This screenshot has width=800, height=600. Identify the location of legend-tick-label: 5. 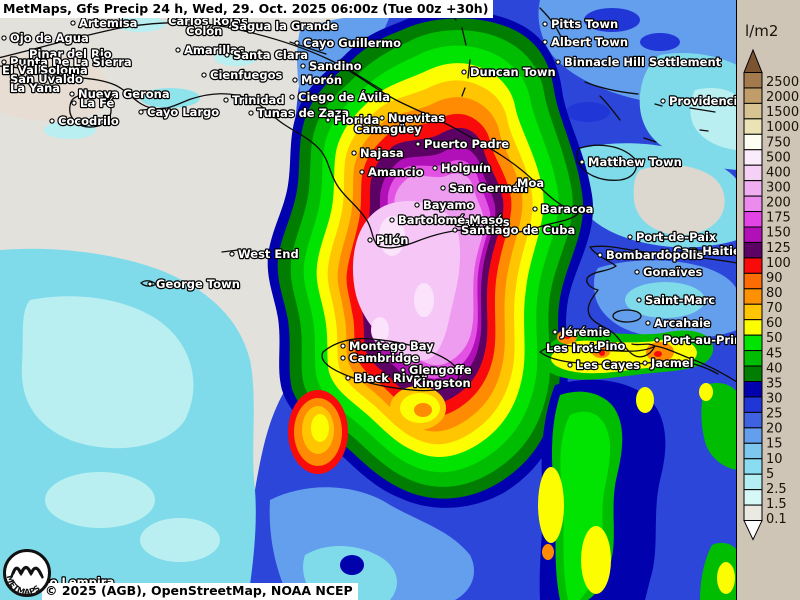
(770, 474).